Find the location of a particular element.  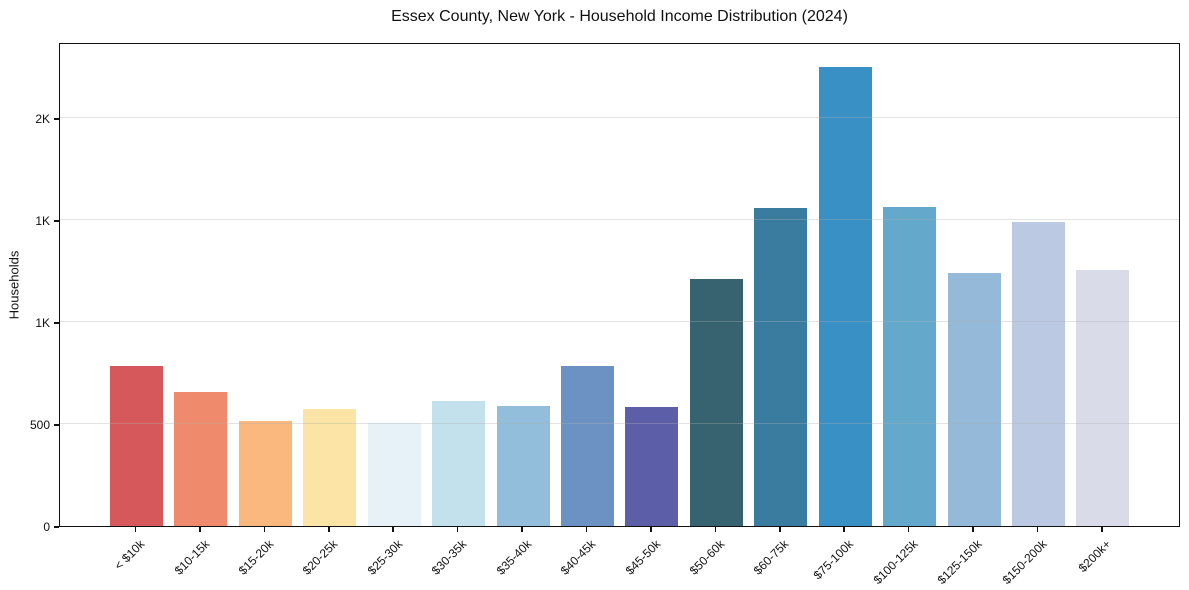

bar-$100-125k is located at coordinates (910, 366).